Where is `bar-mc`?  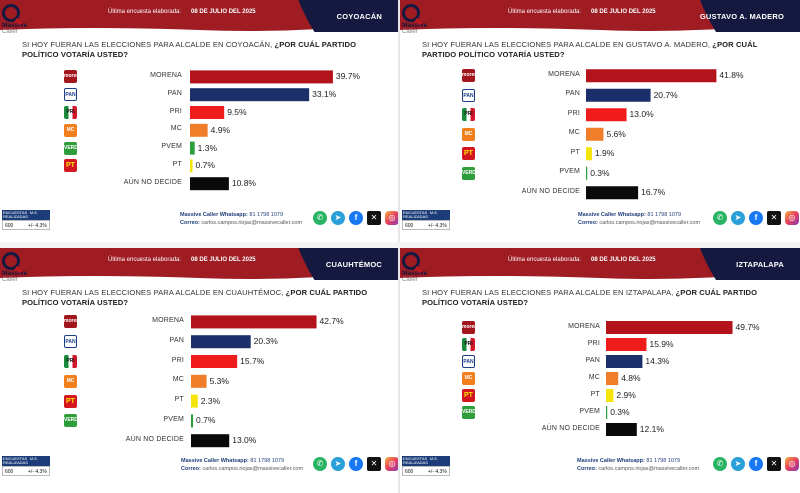
bar-mc is located at coordinates (595, 134).